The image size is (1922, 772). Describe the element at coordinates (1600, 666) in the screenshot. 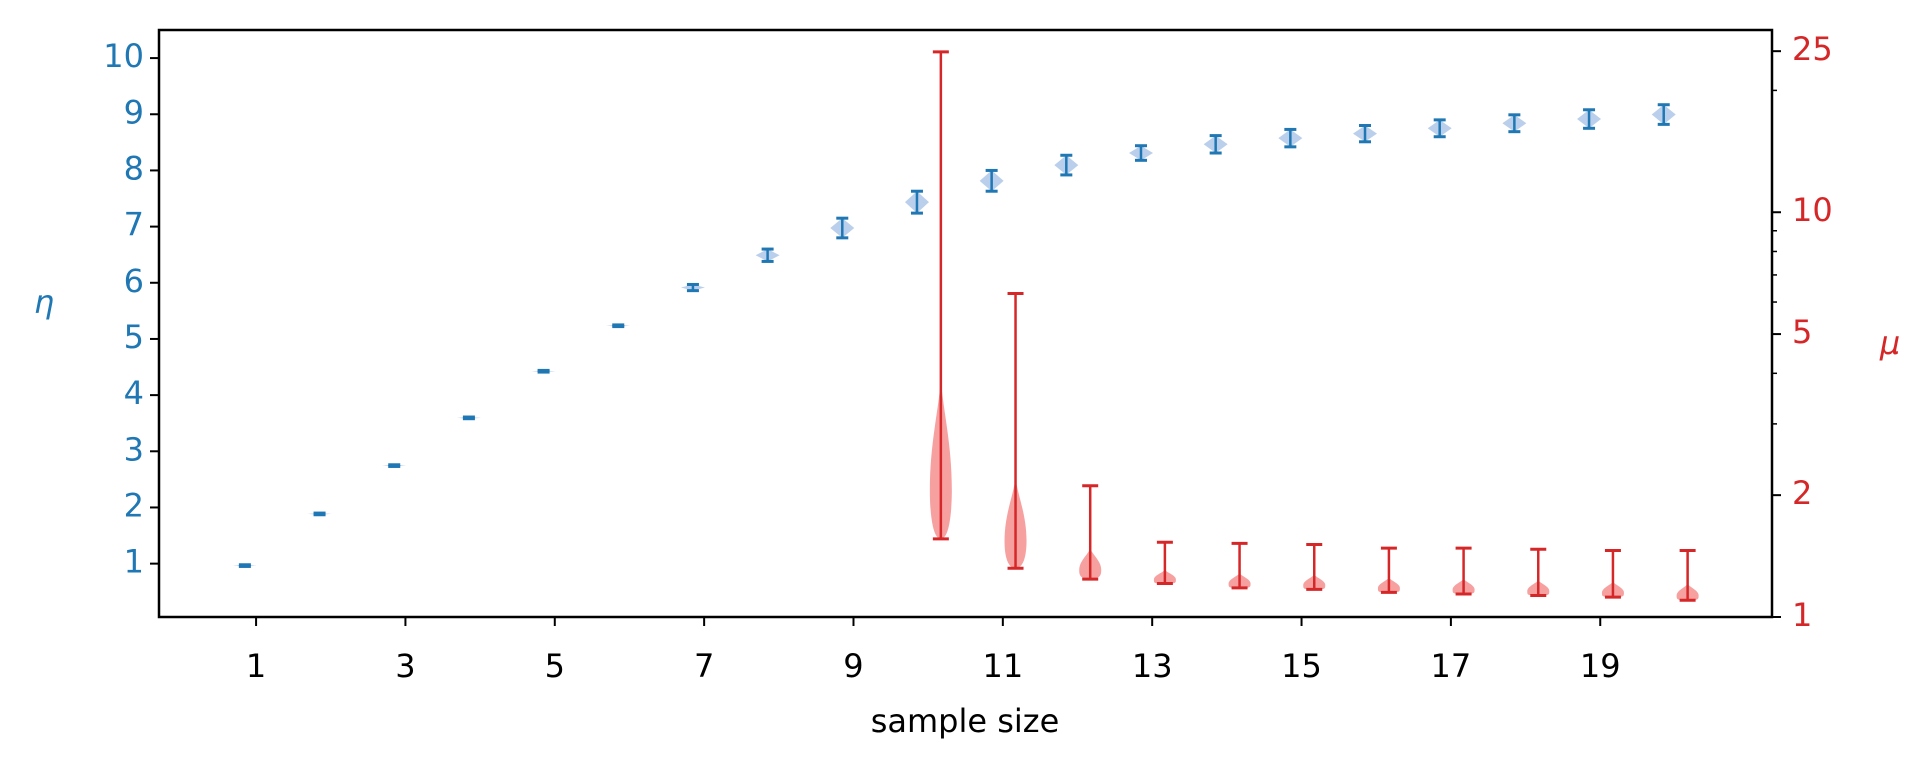

I see `x-tick-label: 19` at that location.